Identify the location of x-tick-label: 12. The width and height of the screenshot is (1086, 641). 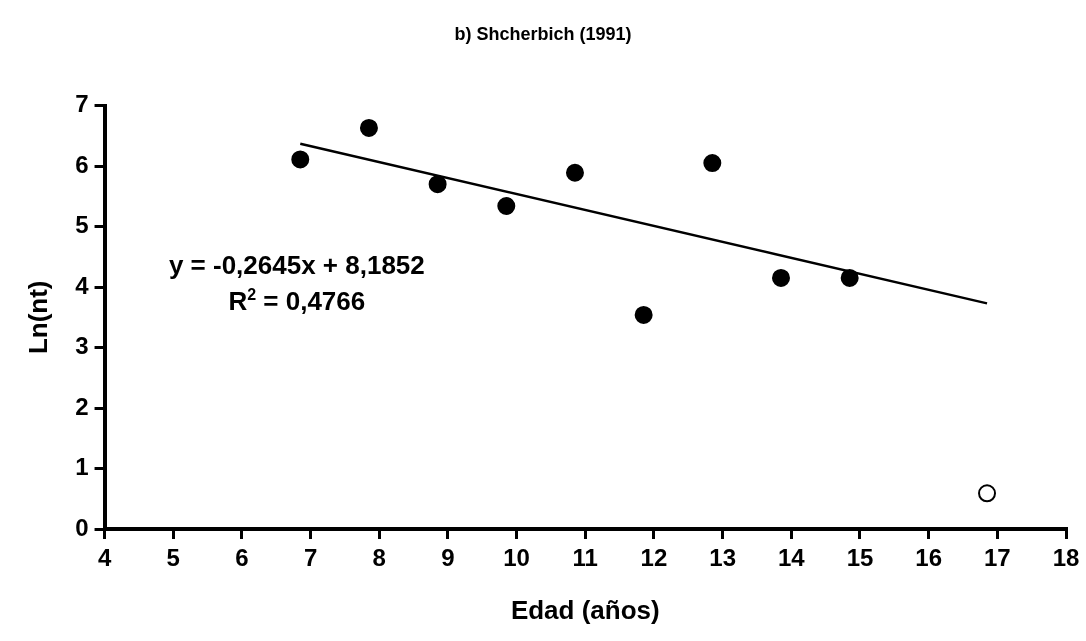
(654, 558).